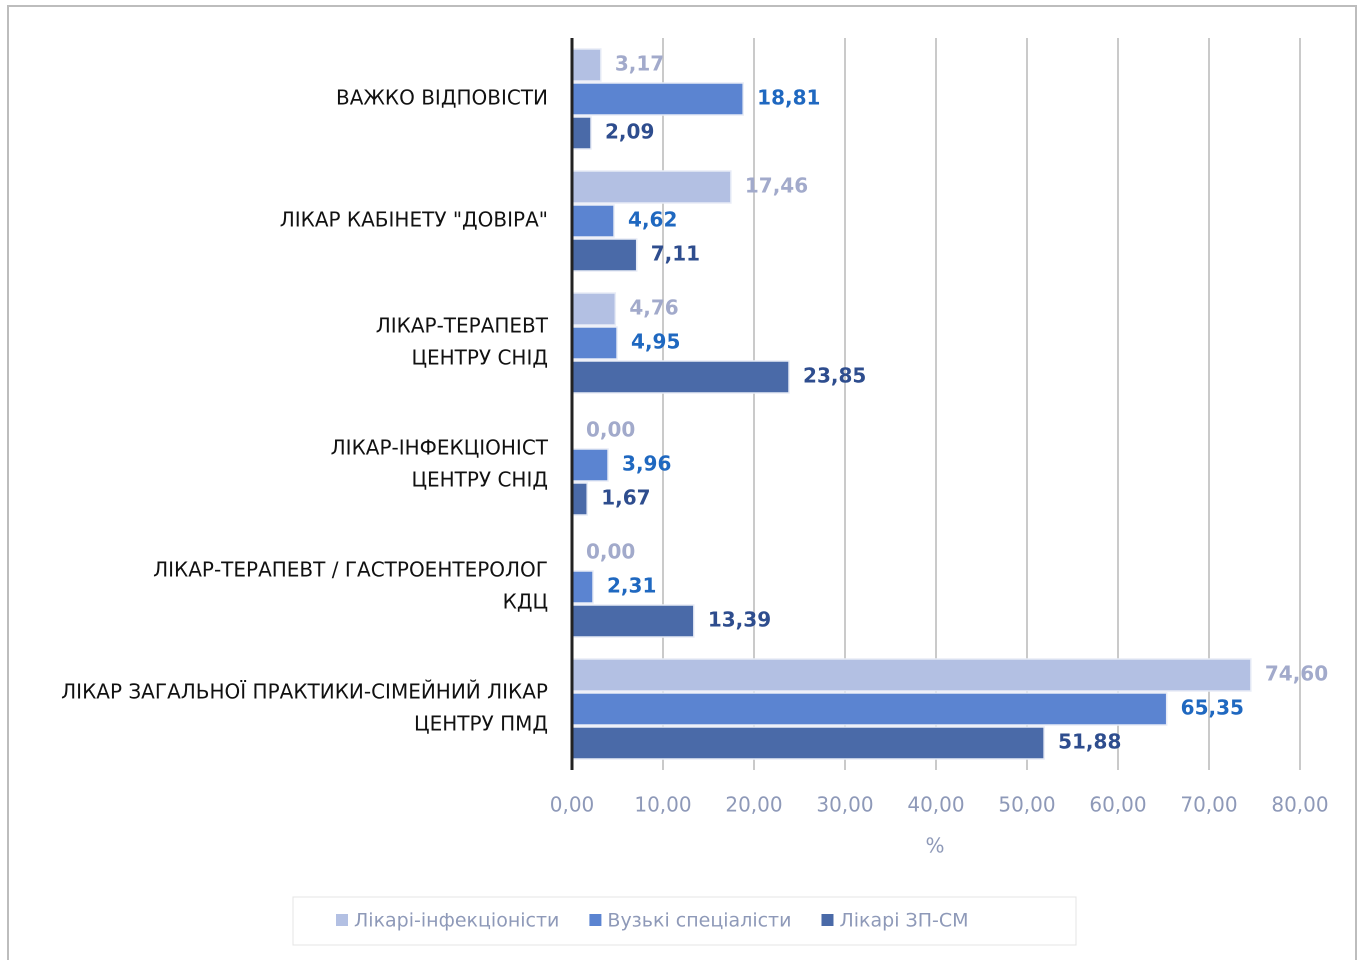 This screenshot has height=964, width=1364. I want to click on x-tick-label: 10,00, so click(662, 805).